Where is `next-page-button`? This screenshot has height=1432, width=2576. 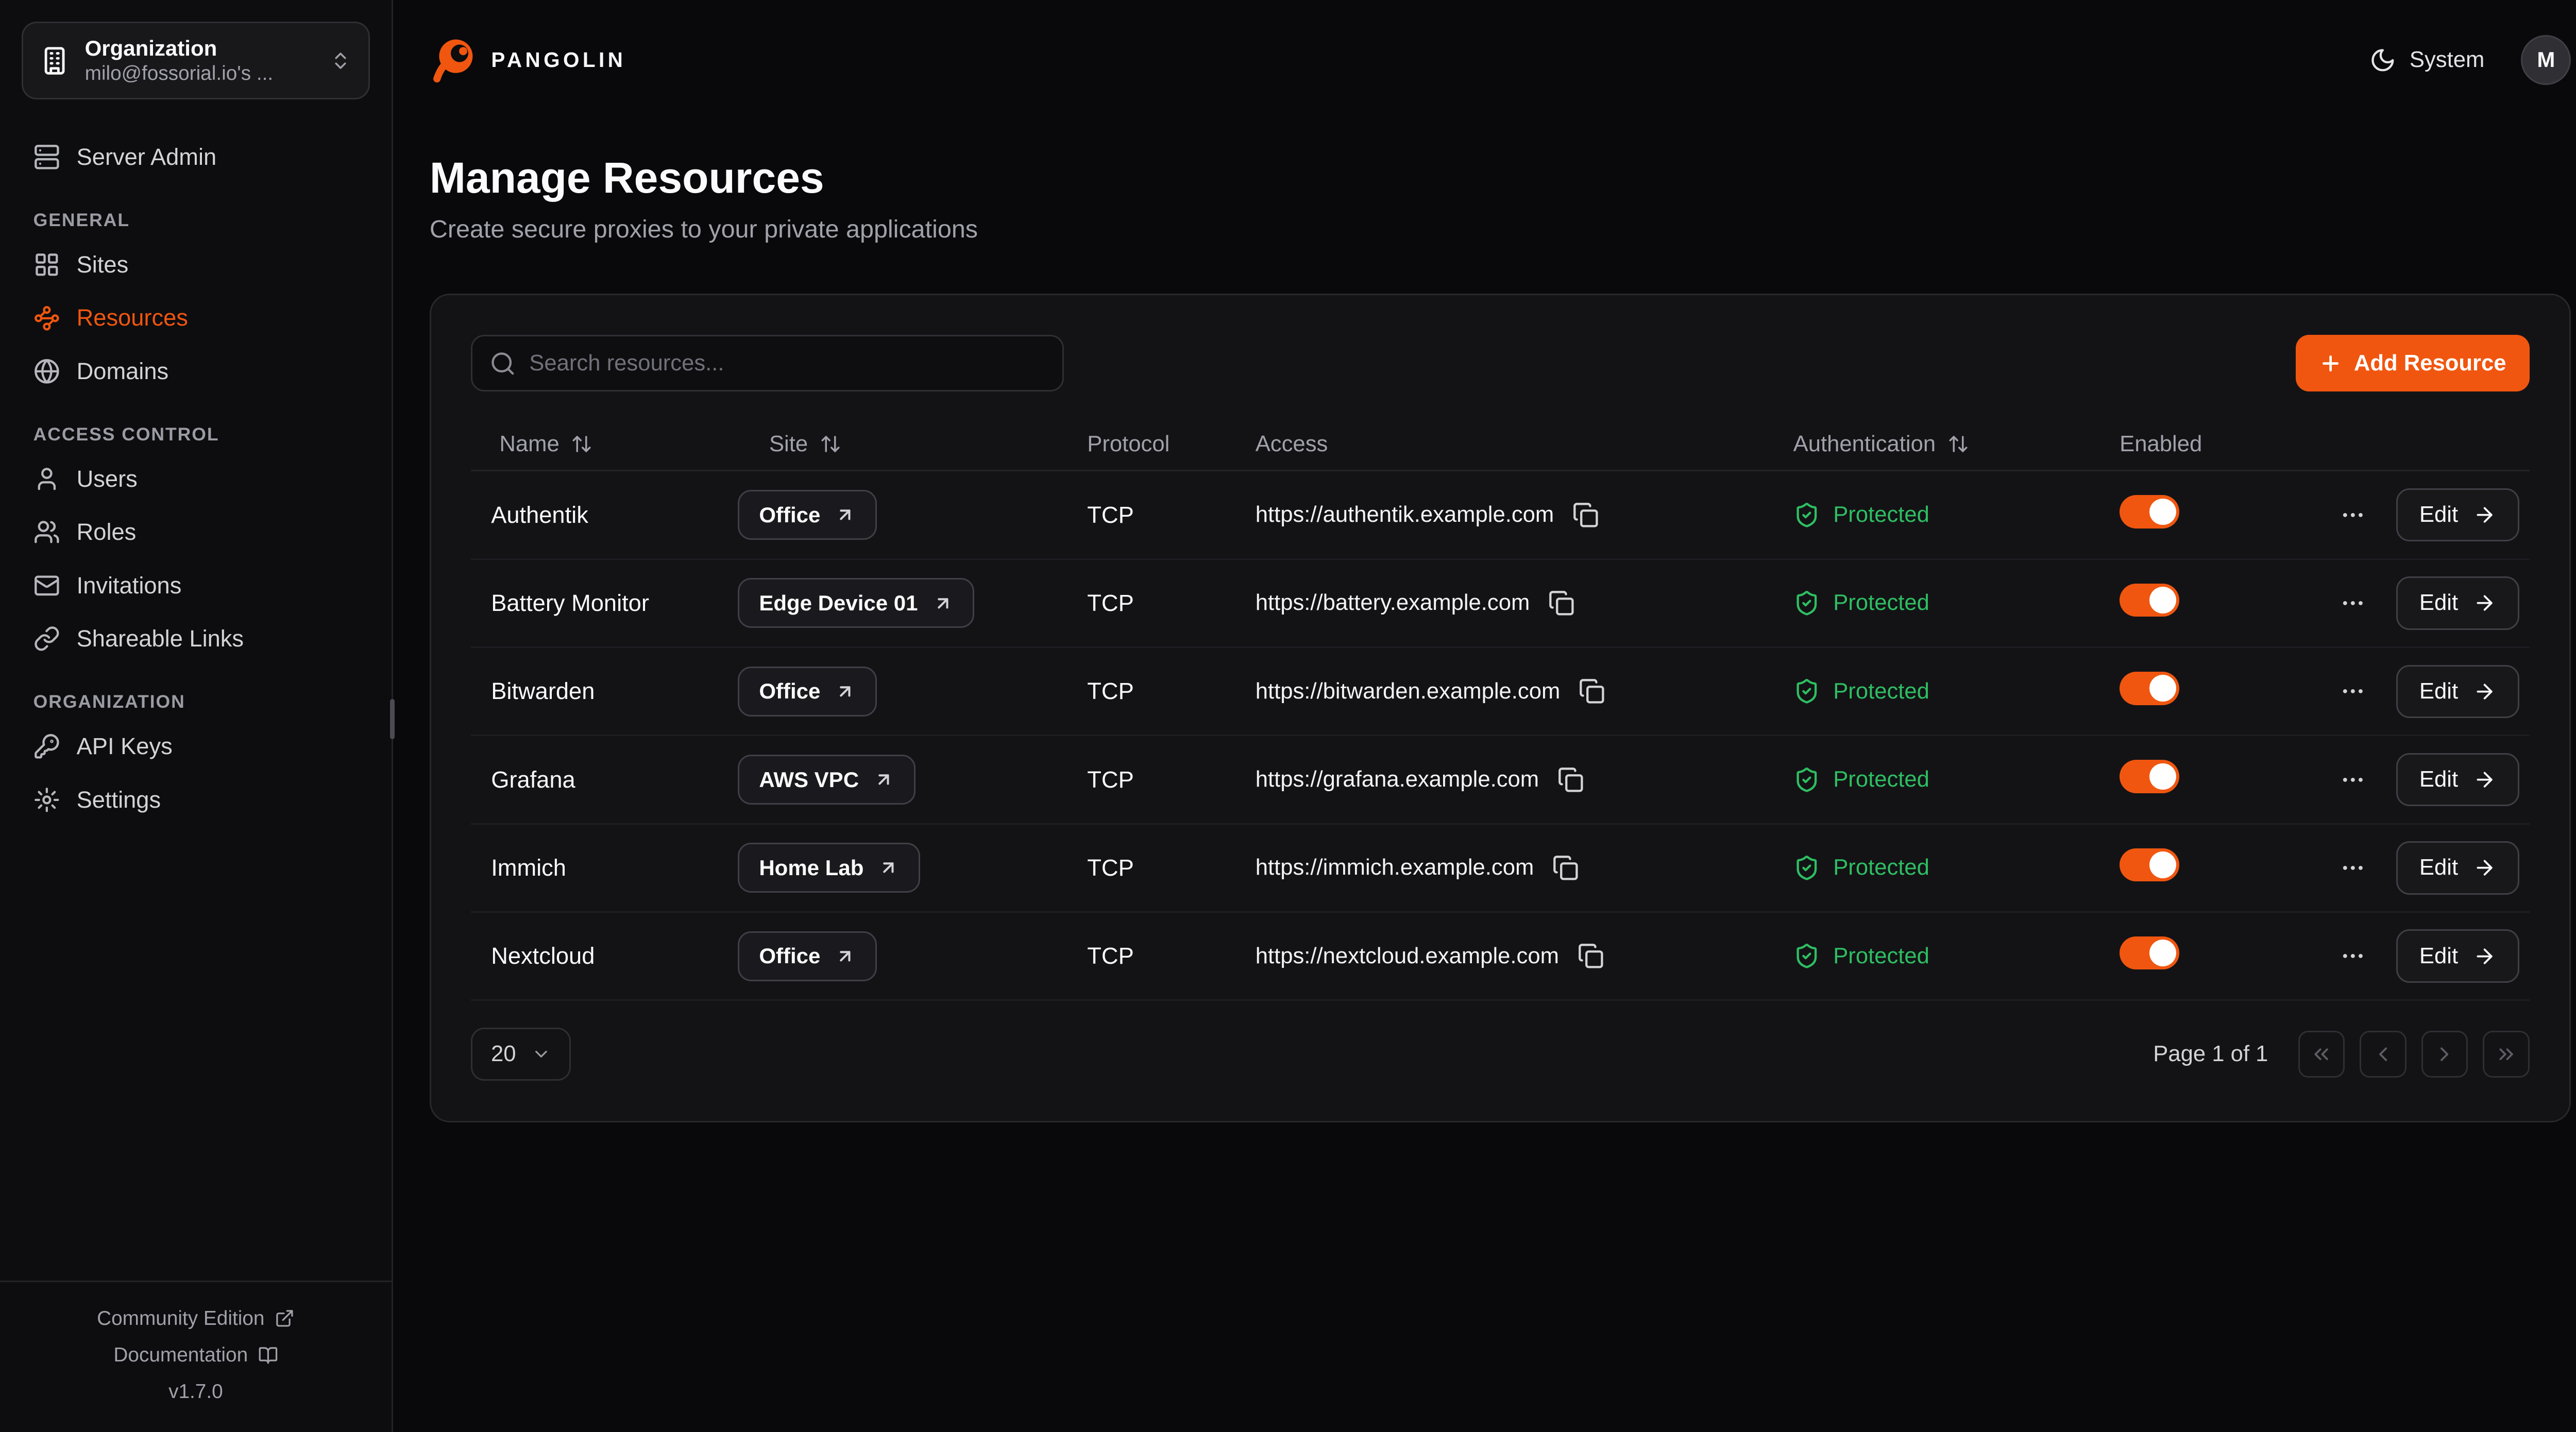 next-page-button is located at coordinates (2444, 1054).